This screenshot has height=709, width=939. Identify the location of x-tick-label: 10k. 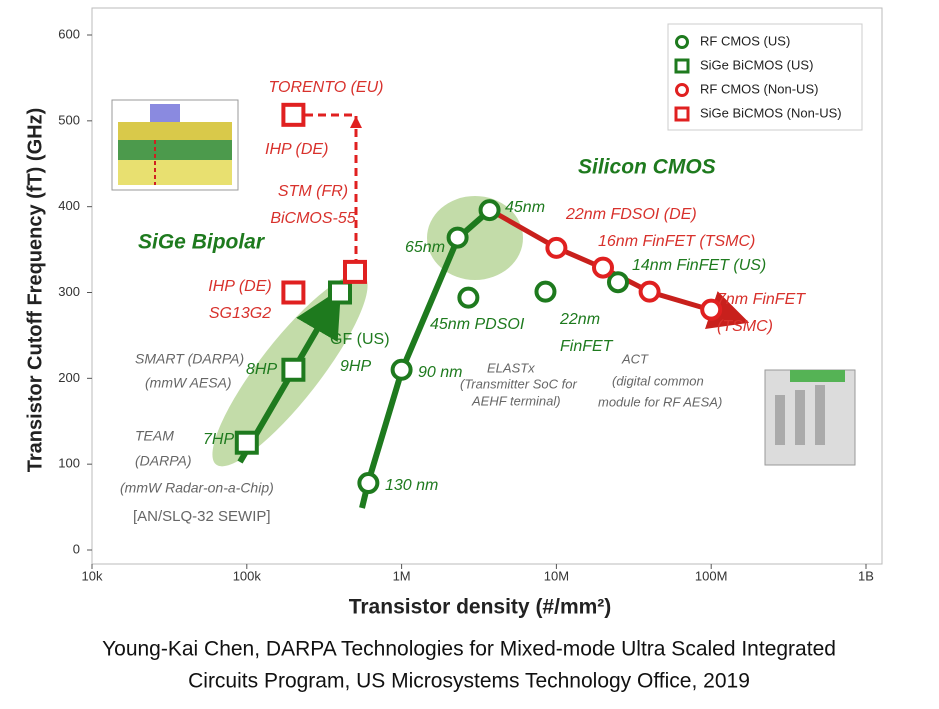
(92, 575).